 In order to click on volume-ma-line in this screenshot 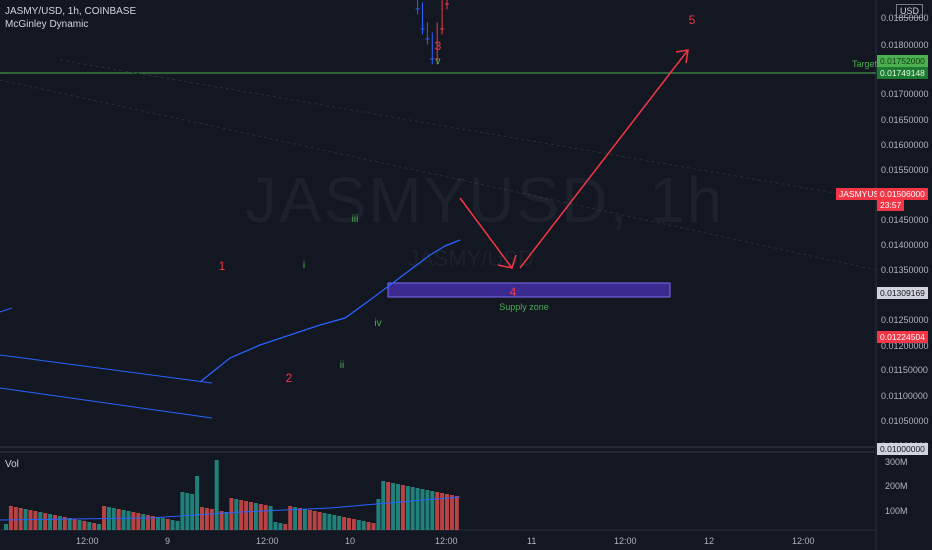, I will do `click(230, 508)`.